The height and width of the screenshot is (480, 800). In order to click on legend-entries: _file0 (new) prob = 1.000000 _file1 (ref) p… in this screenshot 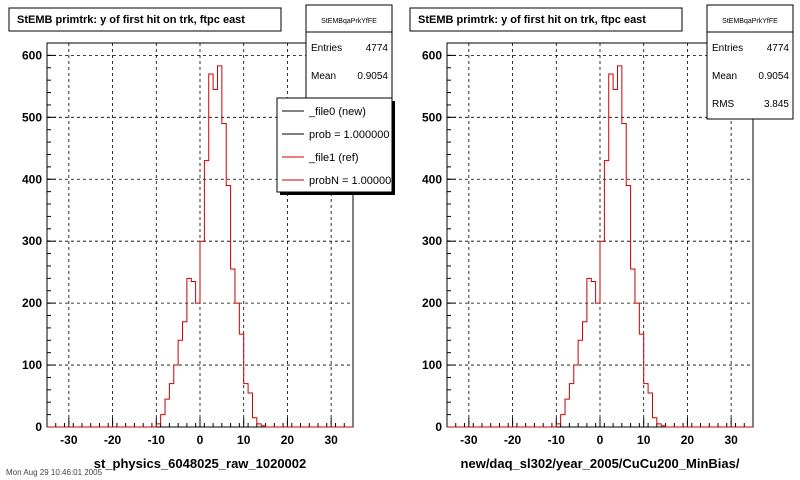, I will do `click(339, 146)`.